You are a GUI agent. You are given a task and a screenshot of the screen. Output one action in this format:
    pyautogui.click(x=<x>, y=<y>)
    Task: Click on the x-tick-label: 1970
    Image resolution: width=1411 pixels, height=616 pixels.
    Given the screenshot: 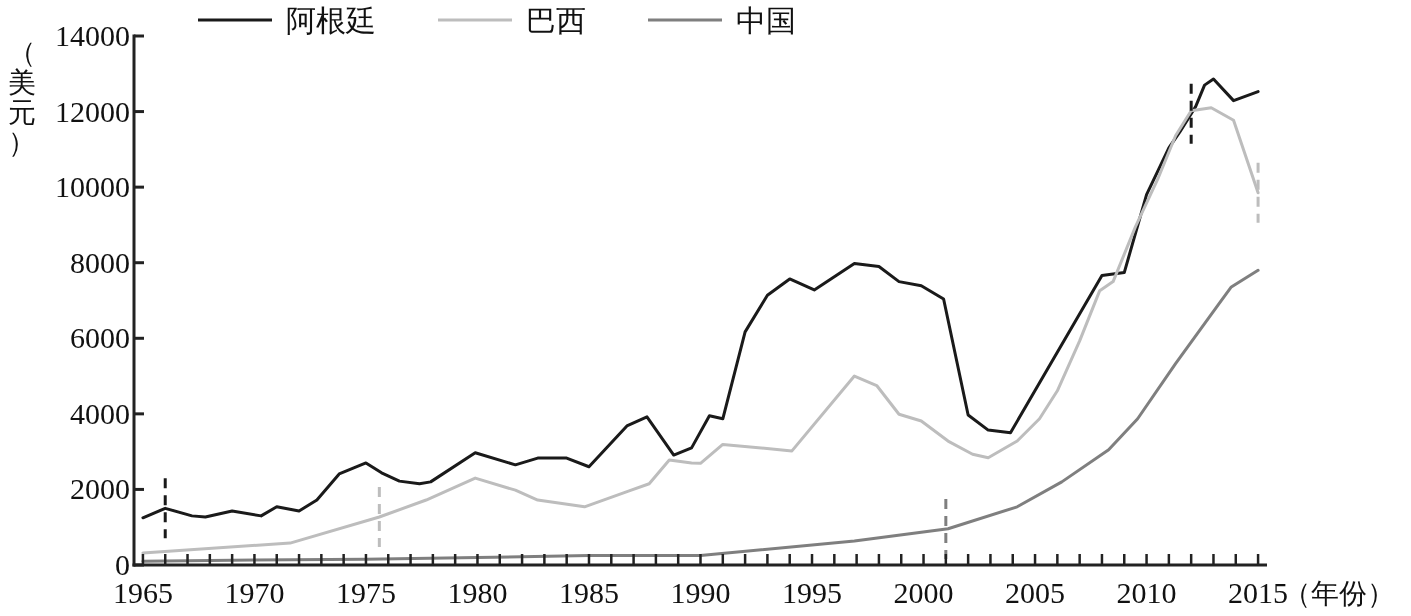 What is the action you would take?
    pyautogui.click(x=254, y=592)
    